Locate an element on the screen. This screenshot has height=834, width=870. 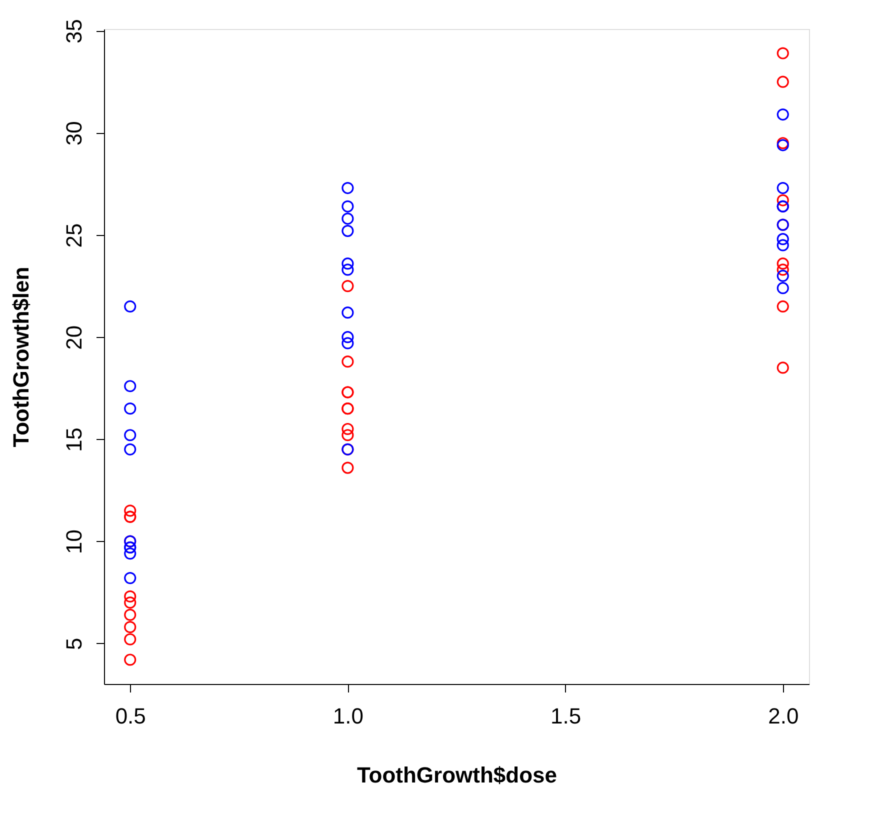
y-tick-label: 15 is located at coordinates (74, 439).